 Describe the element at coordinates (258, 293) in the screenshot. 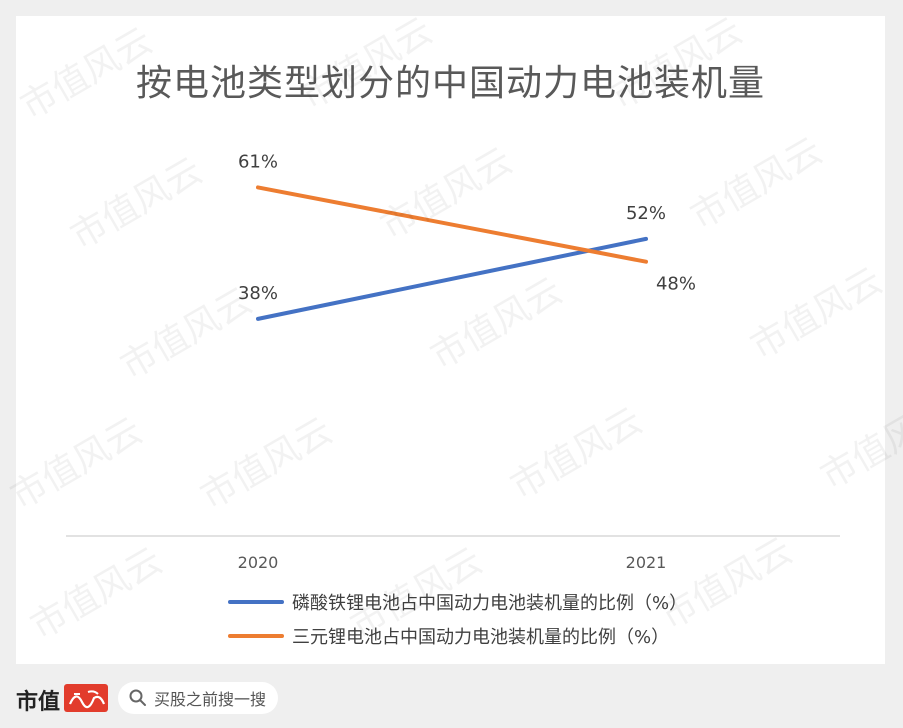

I see `data-label-series0-2020: 38%` at that location.